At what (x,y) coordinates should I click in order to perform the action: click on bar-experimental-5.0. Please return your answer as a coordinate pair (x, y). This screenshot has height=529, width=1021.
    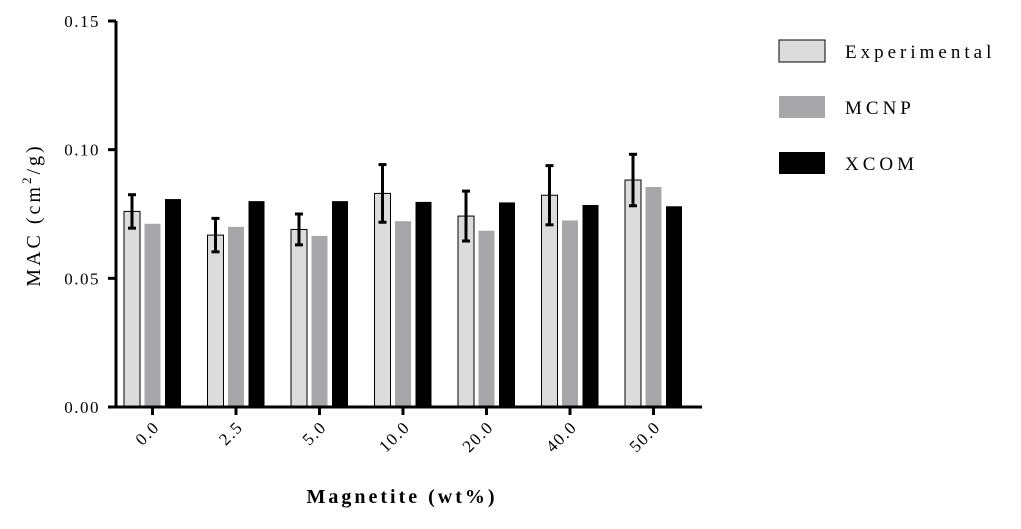
    Looking at the image, I should click on (299, 318).